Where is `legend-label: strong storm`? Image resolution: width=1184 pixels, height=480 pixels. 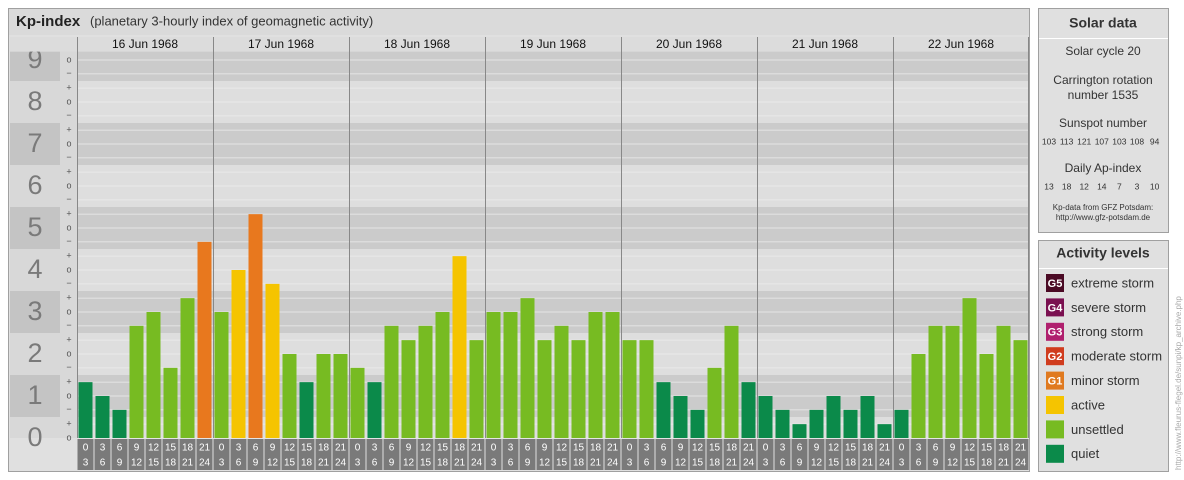 legend-label: strong storm is located at coordinates (1107, 331).